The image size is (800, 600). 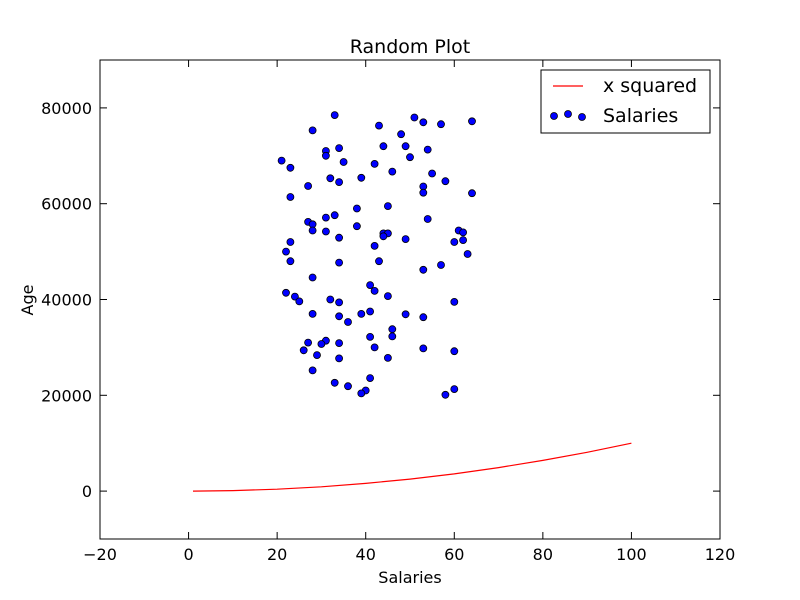 What do you see at coordinates (650, 86) in the screenshot?
I see `legend-label-line: x squared` at bounding box center [650, 86].